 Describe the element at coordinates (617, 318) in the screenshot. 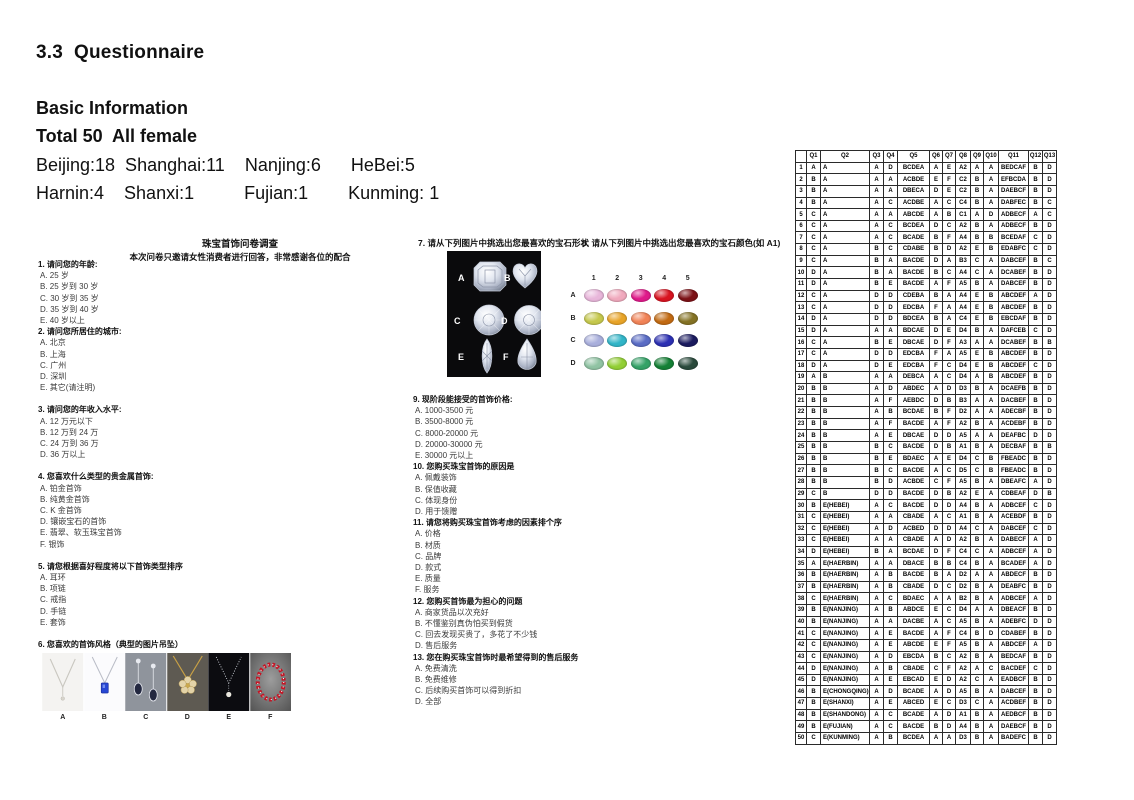

I see `gem-color-swatch` at that location.